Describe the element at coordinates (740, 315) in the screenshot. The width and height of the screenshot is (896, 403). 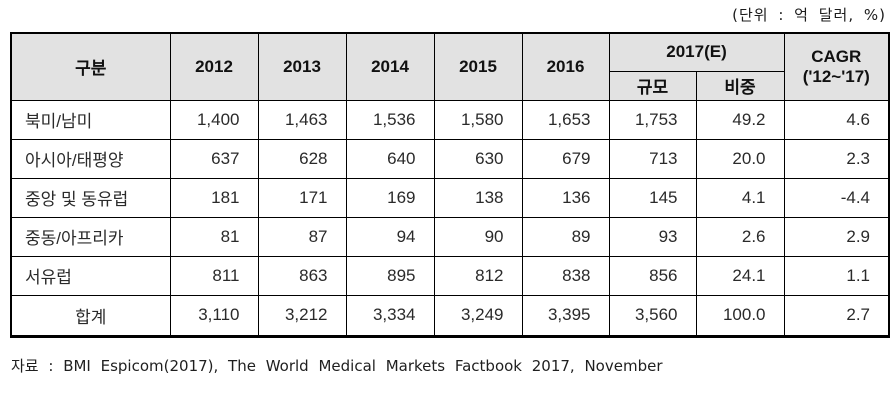
I see `cell-2017-share: 100.0` at that location.